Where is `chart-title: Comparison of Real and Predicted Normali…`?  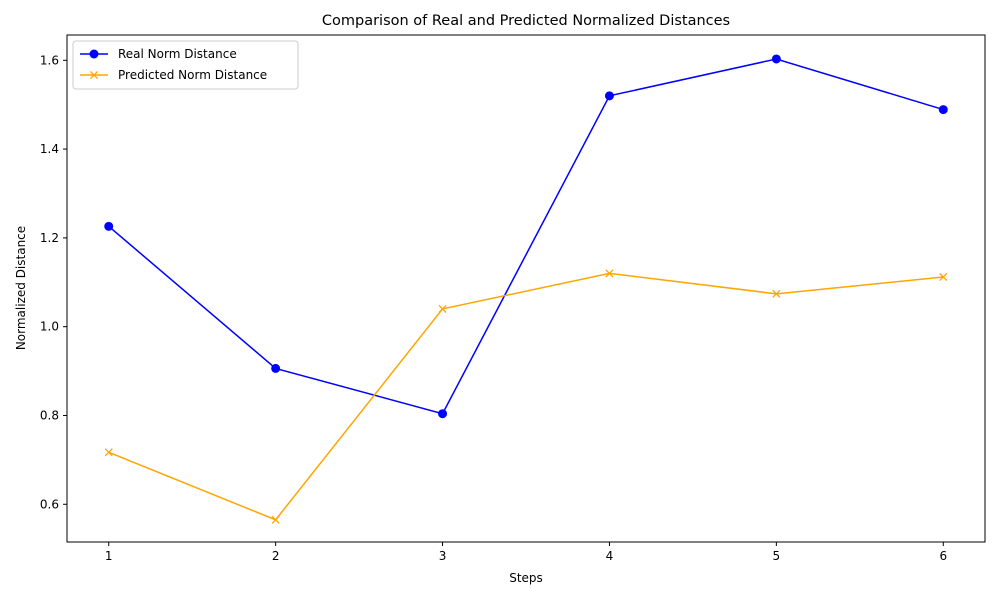 chart-title: Comparison of Real and Predicted Normali… is located at coordinates (526, 21).